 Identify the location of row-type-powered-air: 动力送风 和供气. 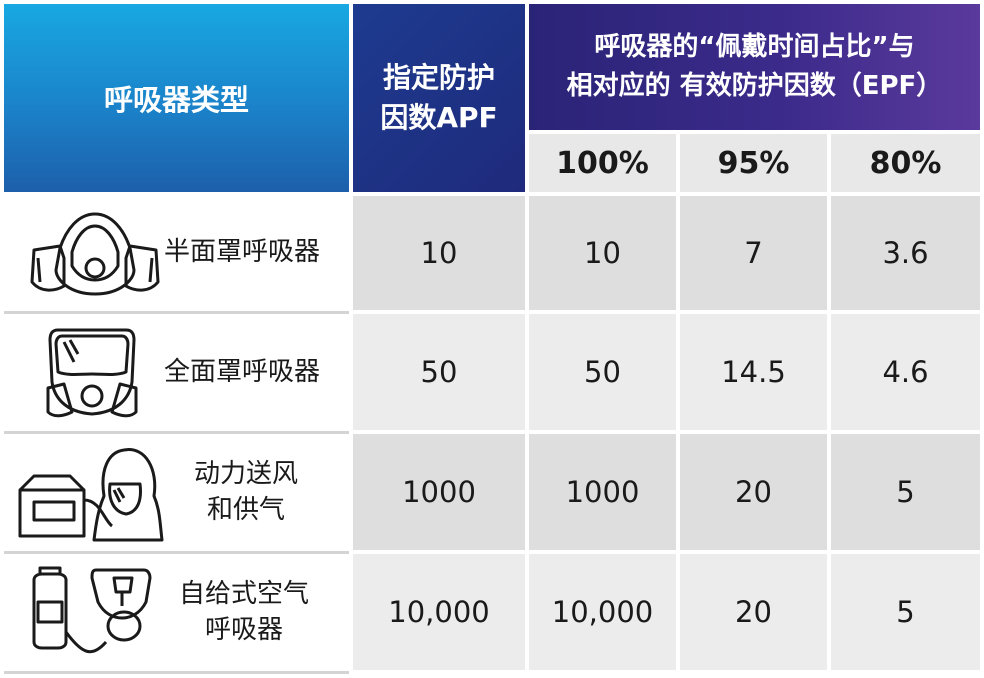
(176, 492).